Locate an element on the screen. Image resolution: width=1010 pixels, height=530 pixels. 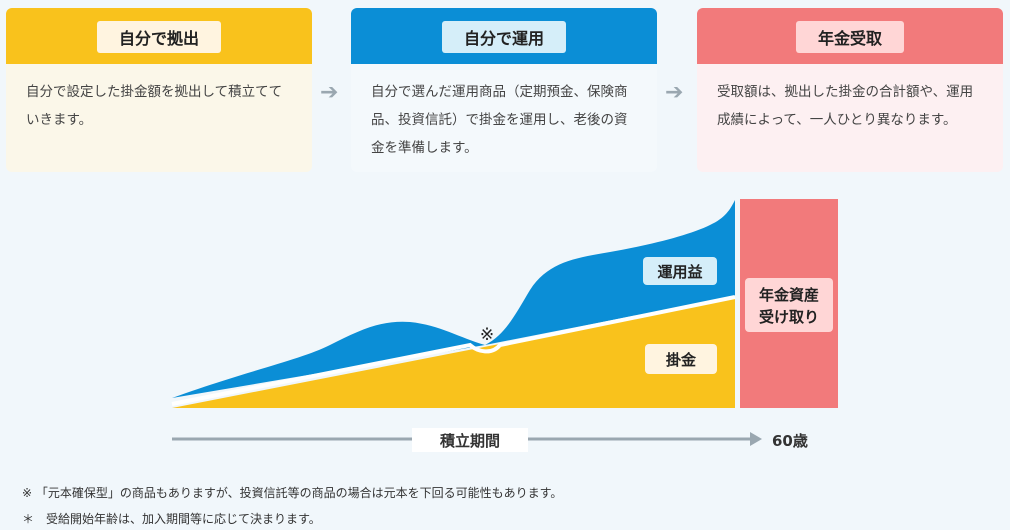
separator-line is located at coordinates (453, 350).